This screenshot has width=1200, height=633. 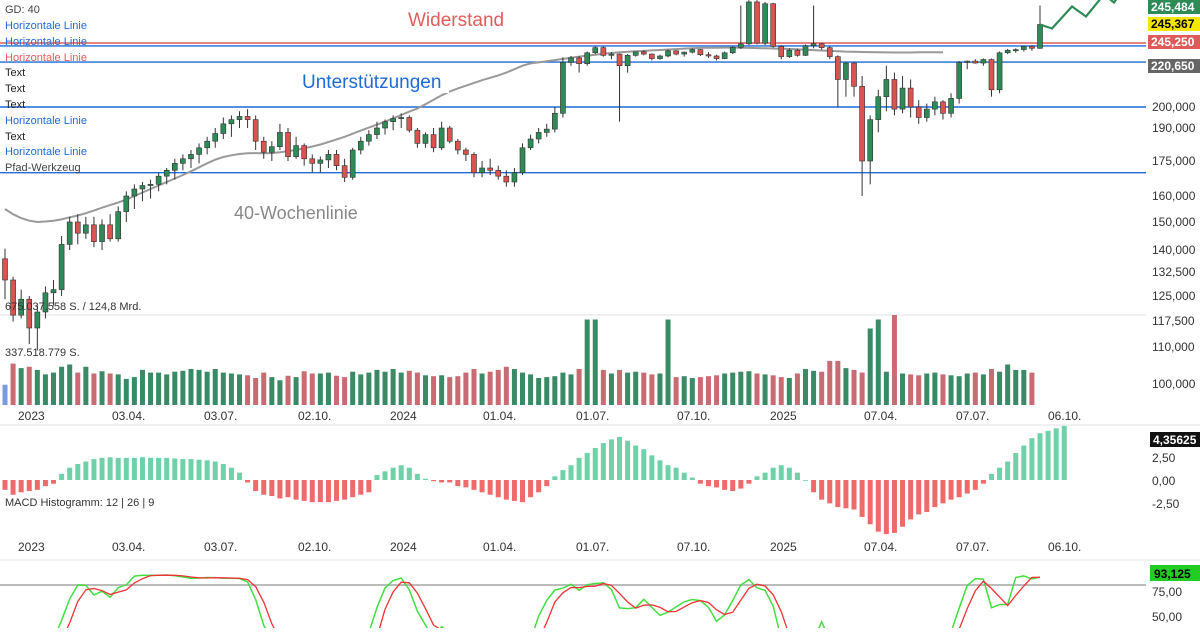 What do you see at coordinates (403, 547) in the screenshot?
I see `x-axis-label: 2024` at bounding box center [403, 547].